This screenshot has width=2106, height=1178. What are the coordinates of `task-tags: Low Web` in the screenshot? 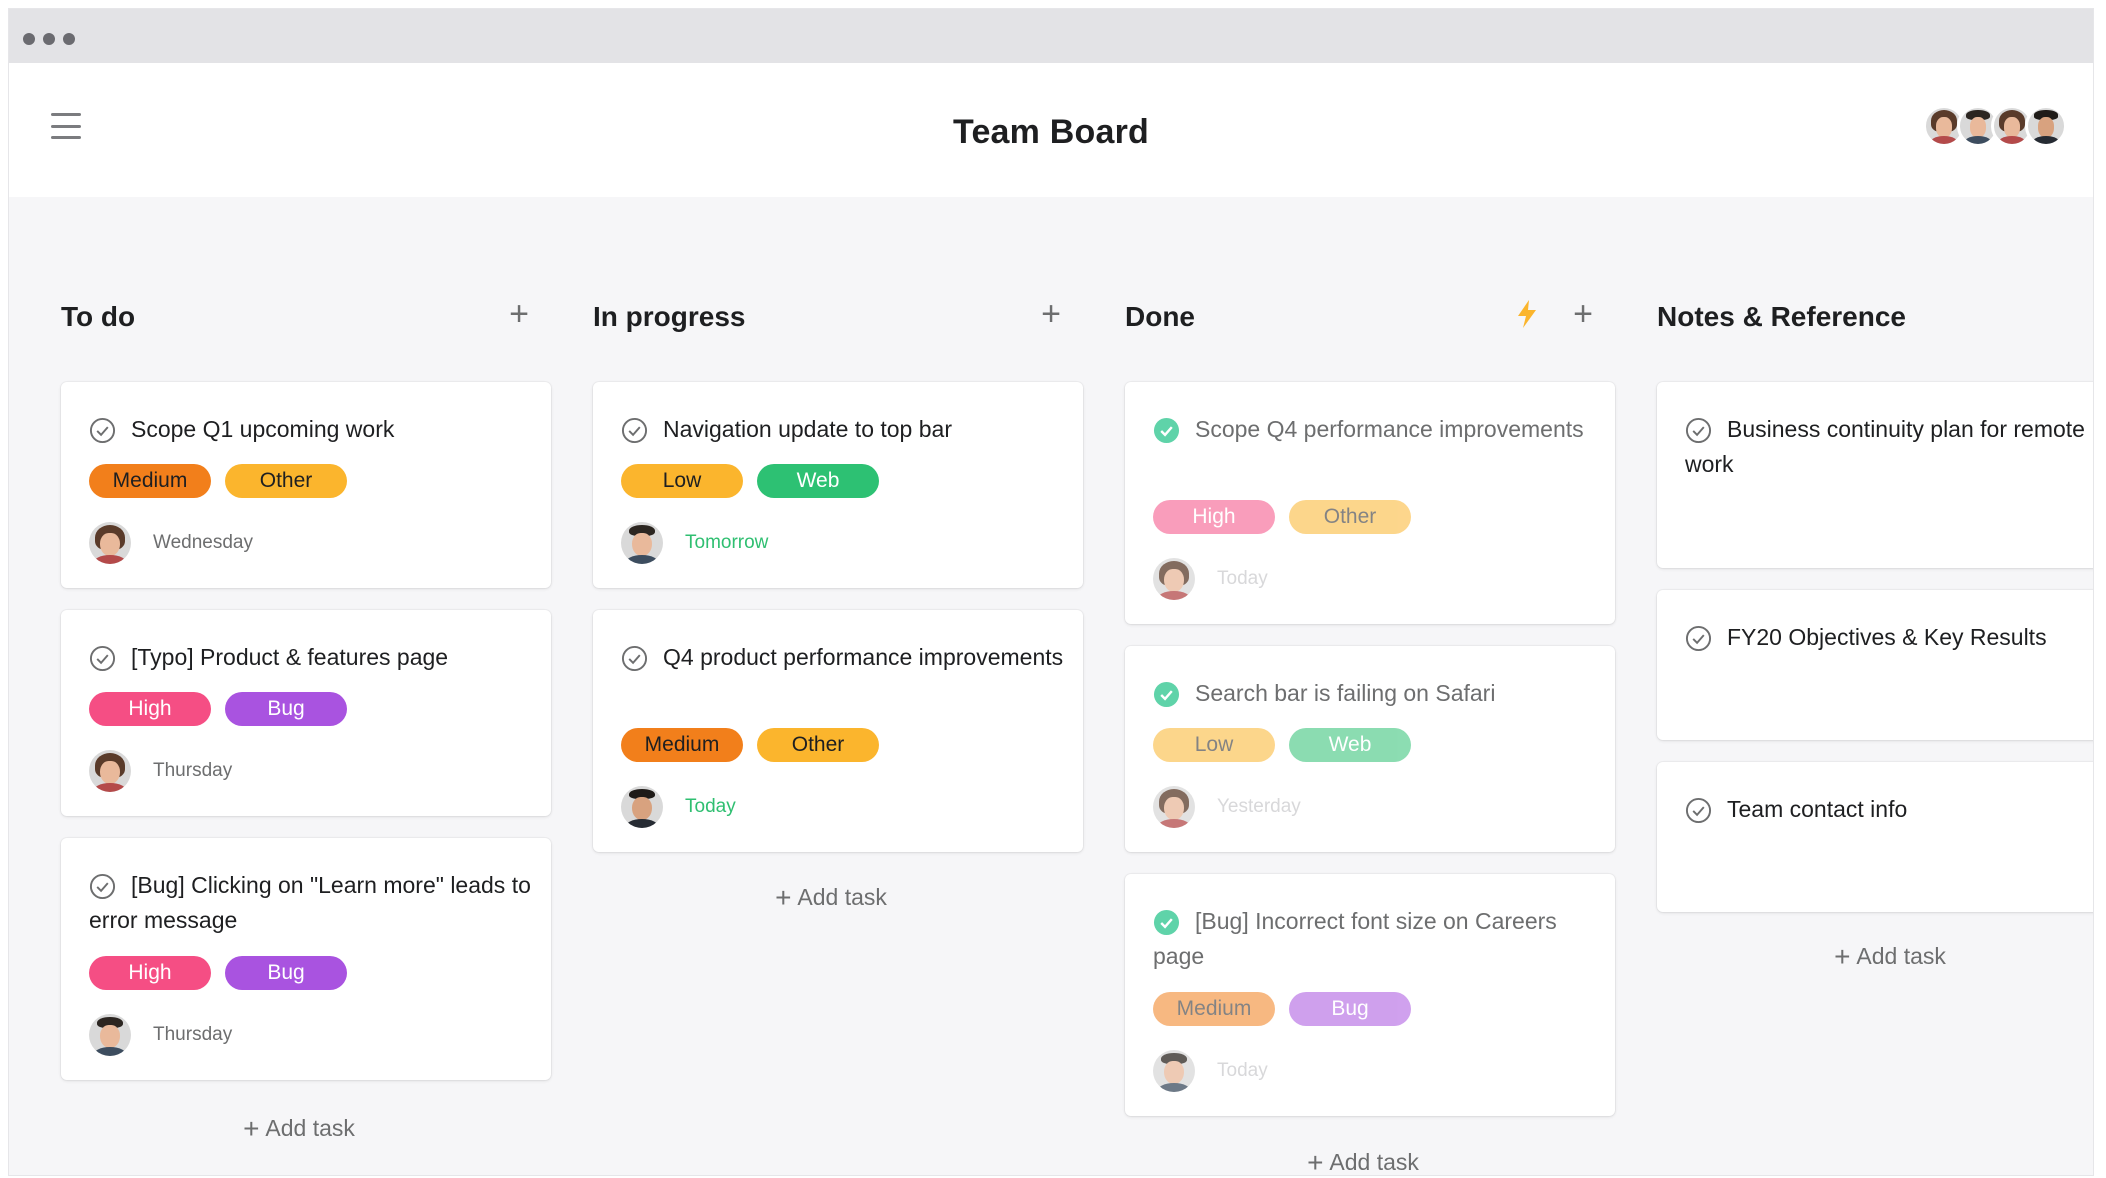 It's located at (1282, 745).